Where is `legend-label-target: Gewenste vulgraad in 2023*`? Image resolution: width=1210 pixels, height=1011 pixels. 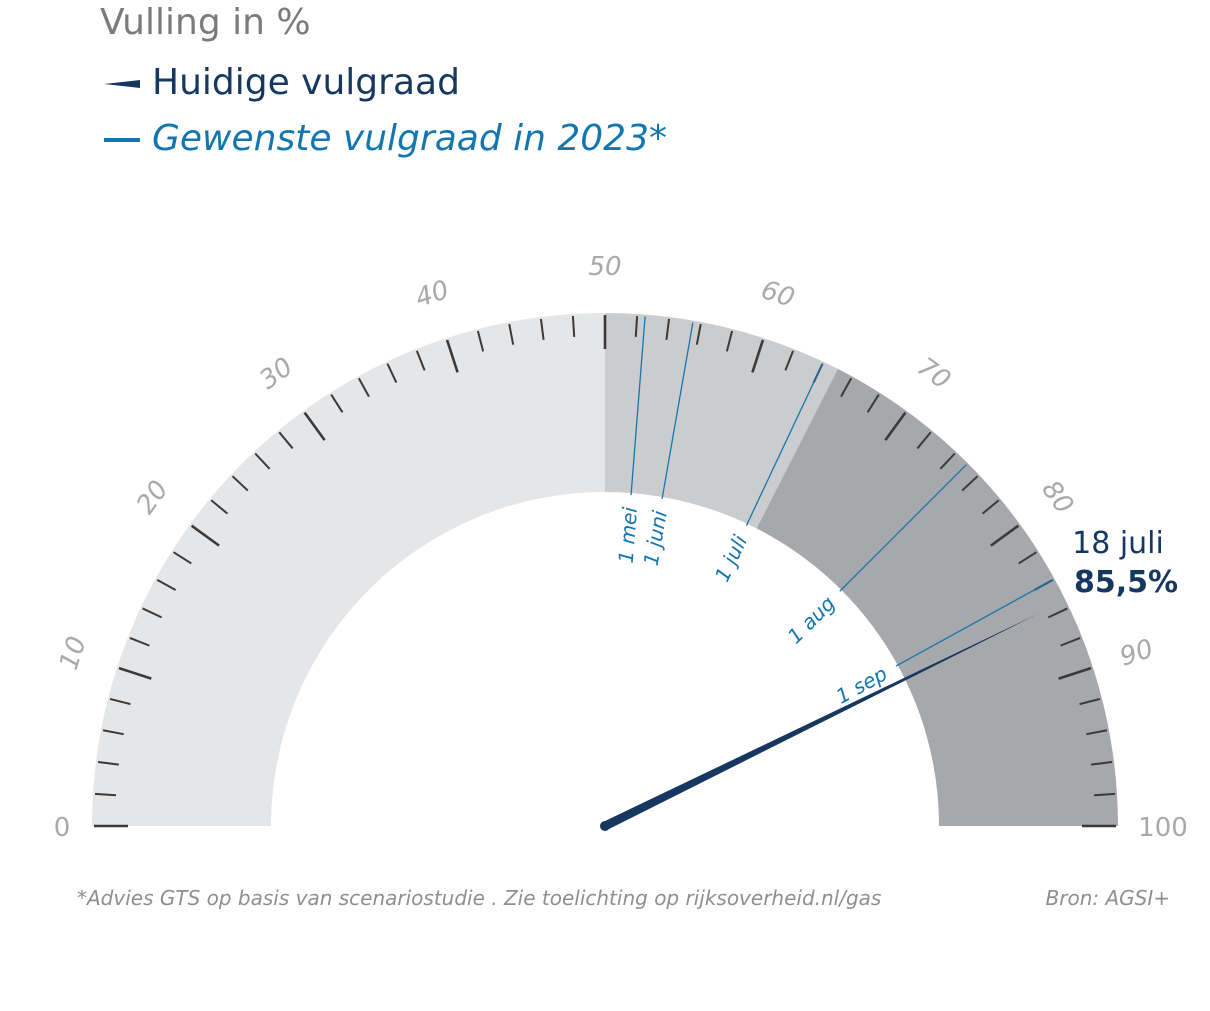
legend-label-target: Gewenste vulgraad in 2023* is located at coordinates (409, 138).